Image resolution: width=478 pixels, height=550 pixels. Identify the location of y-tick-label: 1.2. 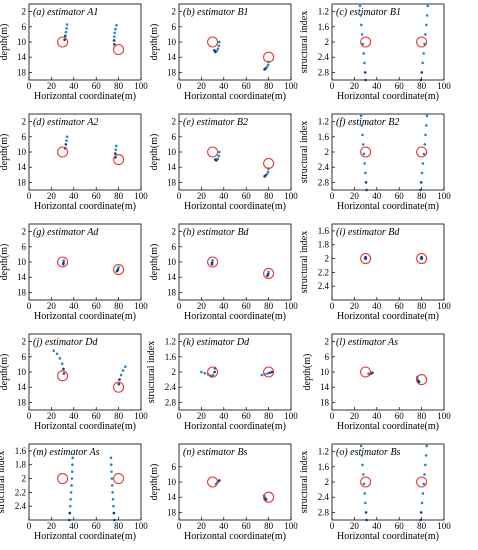
(323, 12).